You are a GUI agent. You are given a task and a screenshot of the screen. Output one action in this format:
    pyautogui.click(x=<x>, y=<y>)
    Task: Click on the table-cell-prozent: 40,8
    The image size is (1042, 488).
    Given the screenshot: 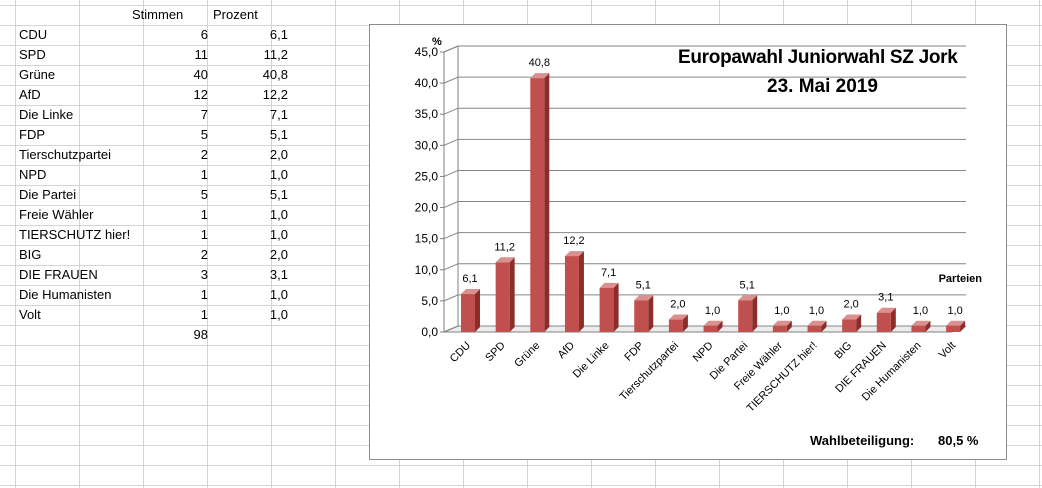 What is the action you would take?
    pyautogui.click(x=275, y=74)
    